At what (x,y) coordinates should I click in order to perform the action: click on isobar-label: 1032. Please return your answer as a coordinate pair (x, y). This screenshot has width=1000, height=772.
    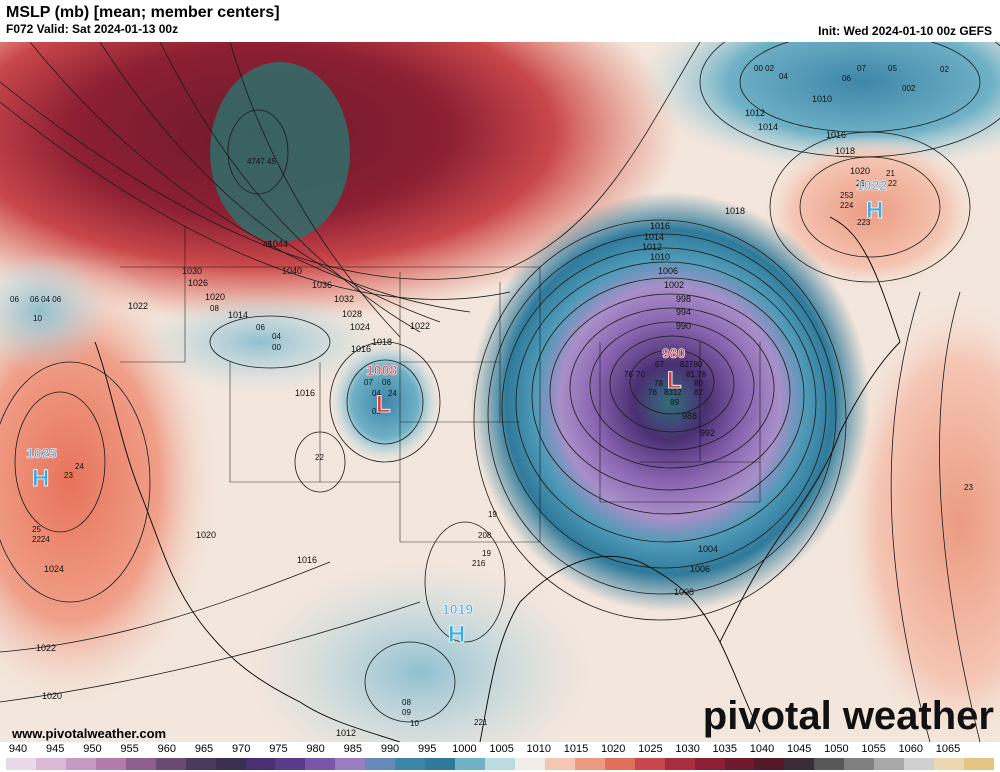
    Looking at the image, I should click on (344, 299).